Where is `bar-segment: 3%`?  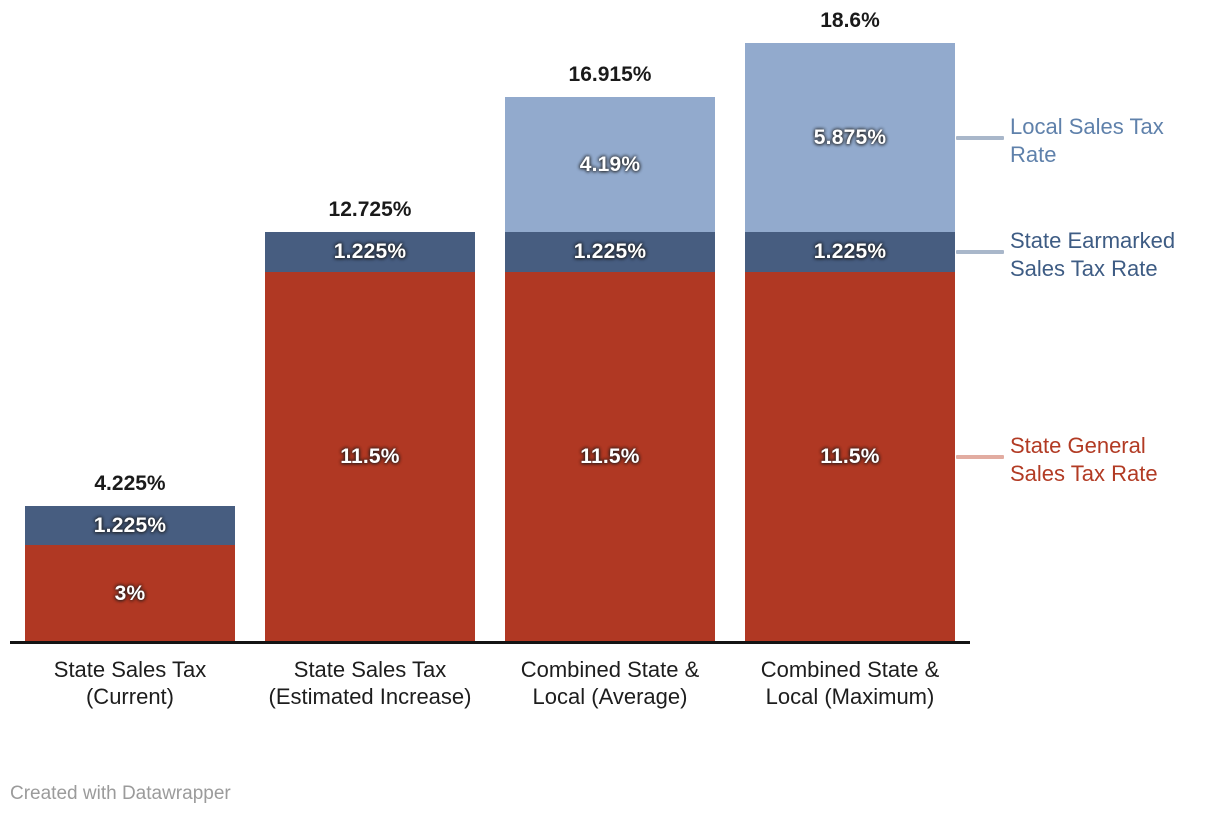 bar-segment: 3% is located at coordinates (130, 593).